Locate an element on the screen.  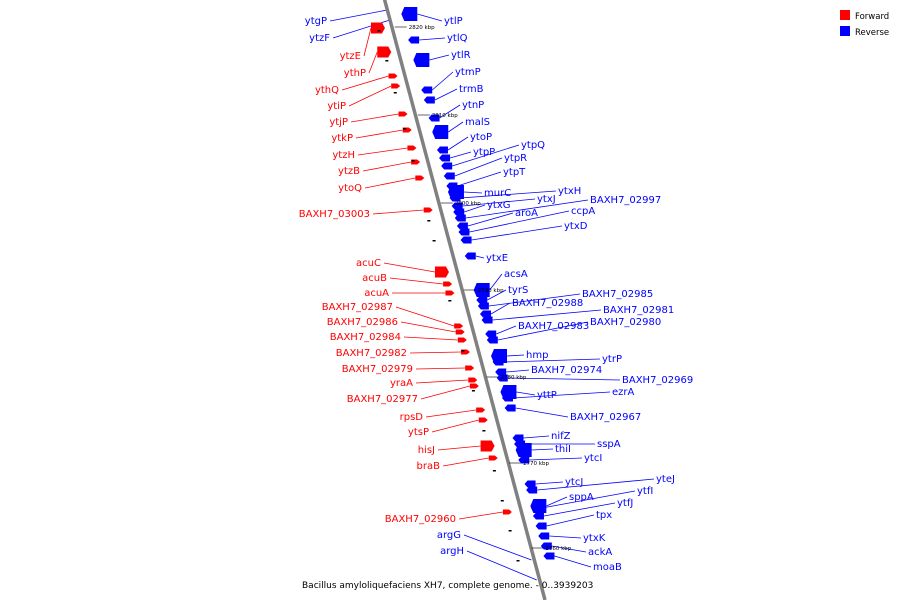
forward-gene-label: BAXH7_02984 is located at coordinates (365, 337).